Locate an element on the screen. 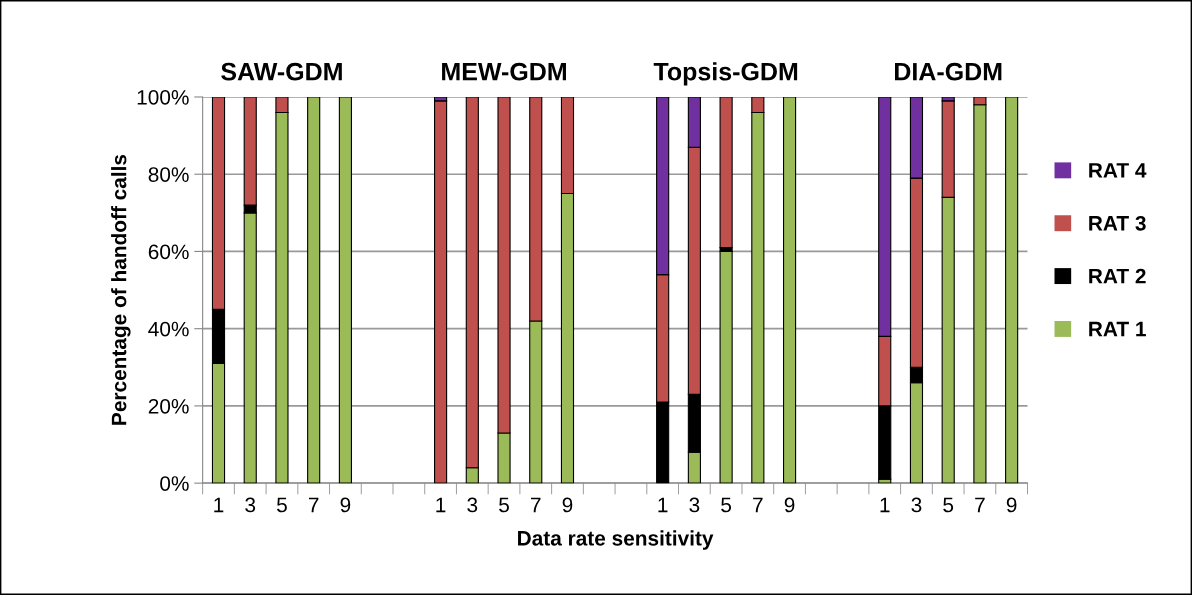 This screenshot has height=595, width=1192. text: DIA-GDM is located at coordinates (948, 71).